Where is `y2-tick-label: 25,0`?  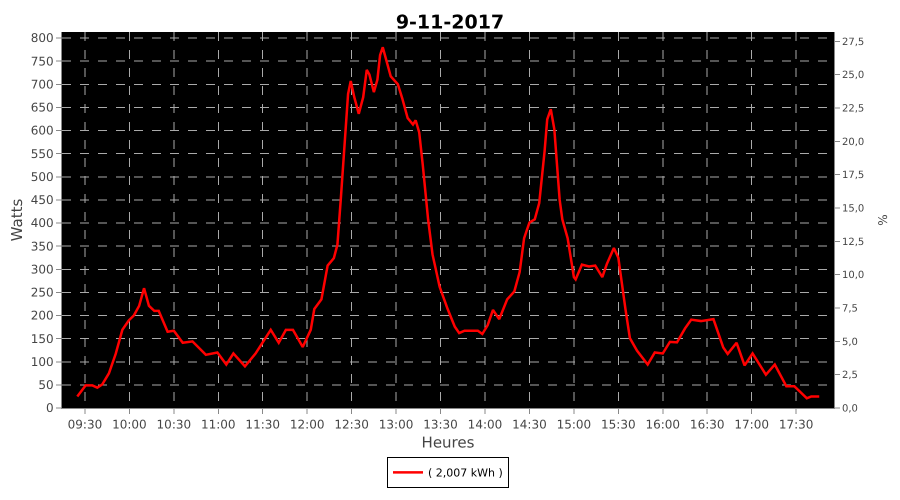 y2-tick-label: 25,0 is located at coordinates (853, 76).